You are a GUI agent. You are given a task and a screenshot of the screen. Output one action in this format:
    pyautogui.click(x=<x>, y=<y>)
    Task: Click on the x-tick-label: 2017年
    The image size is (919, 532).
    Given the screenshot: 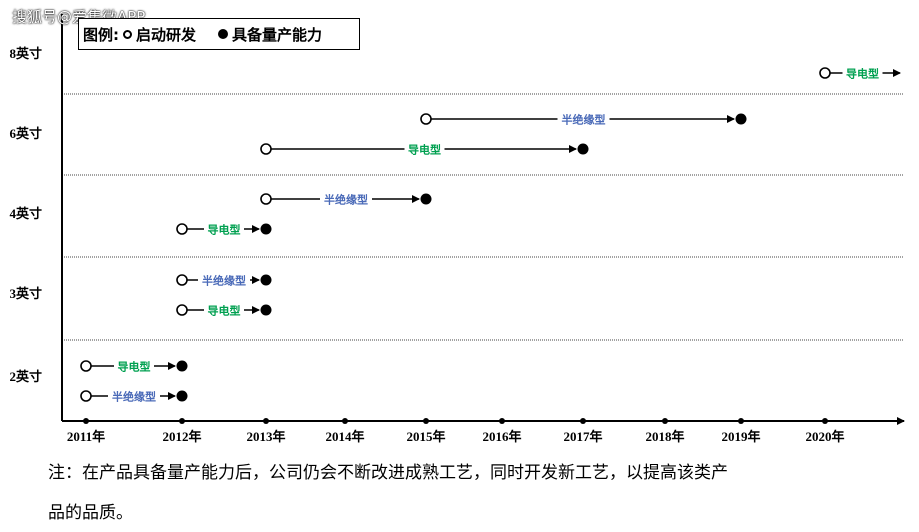 What is the action you would take?
    pyautogui.click(x=582, y=436)
    